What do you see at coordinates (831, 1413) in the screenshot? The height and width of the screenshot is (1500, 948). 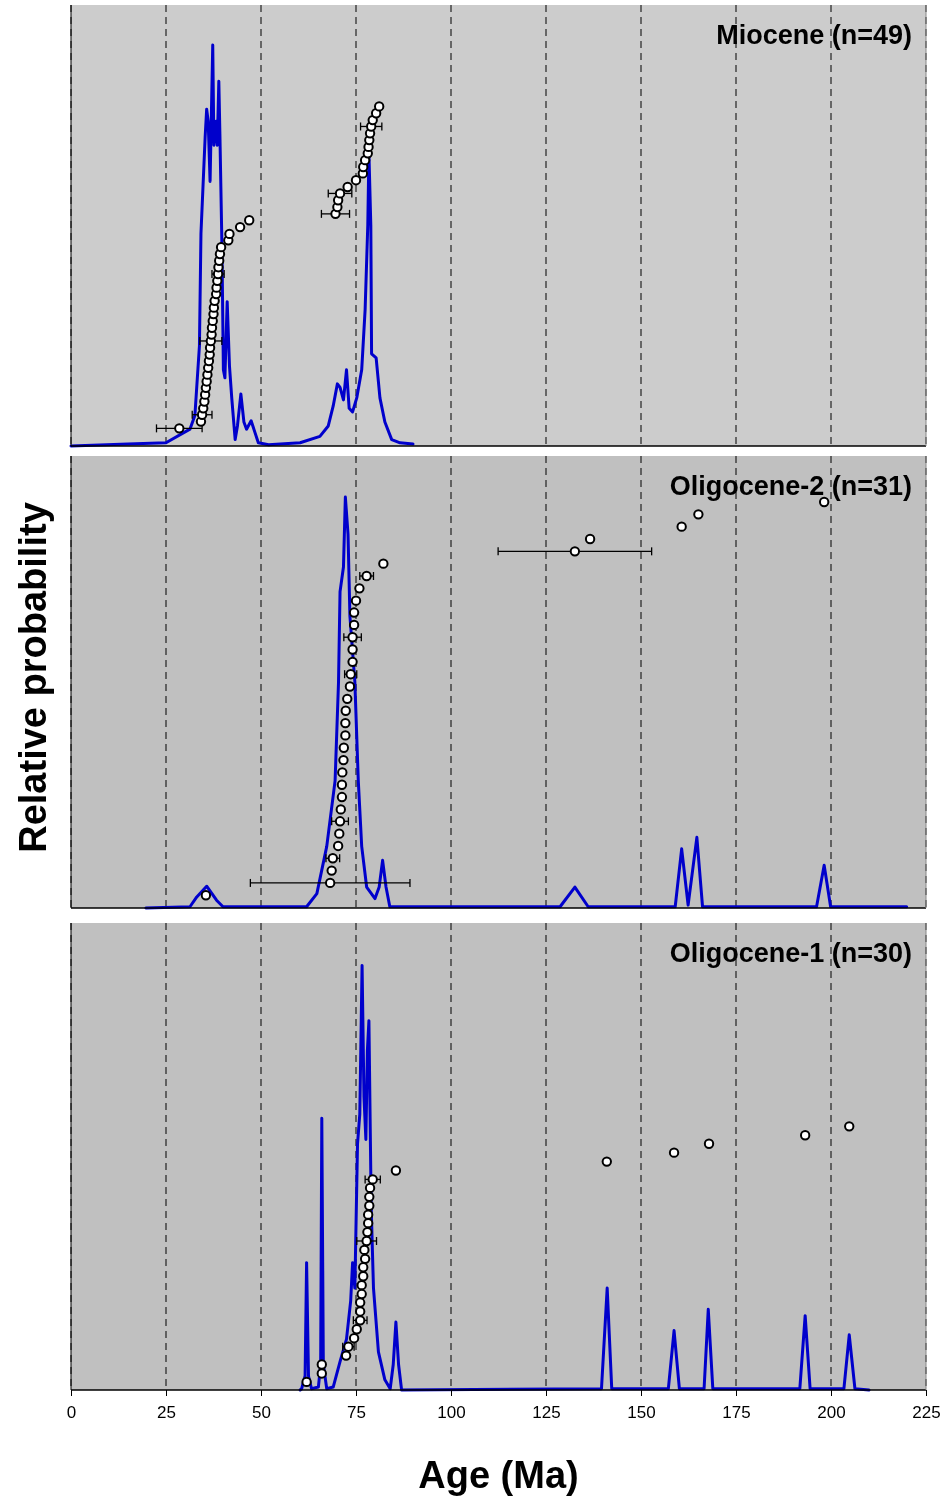 I see `x-tick-label: 200` at bounding box center [831, 1413].